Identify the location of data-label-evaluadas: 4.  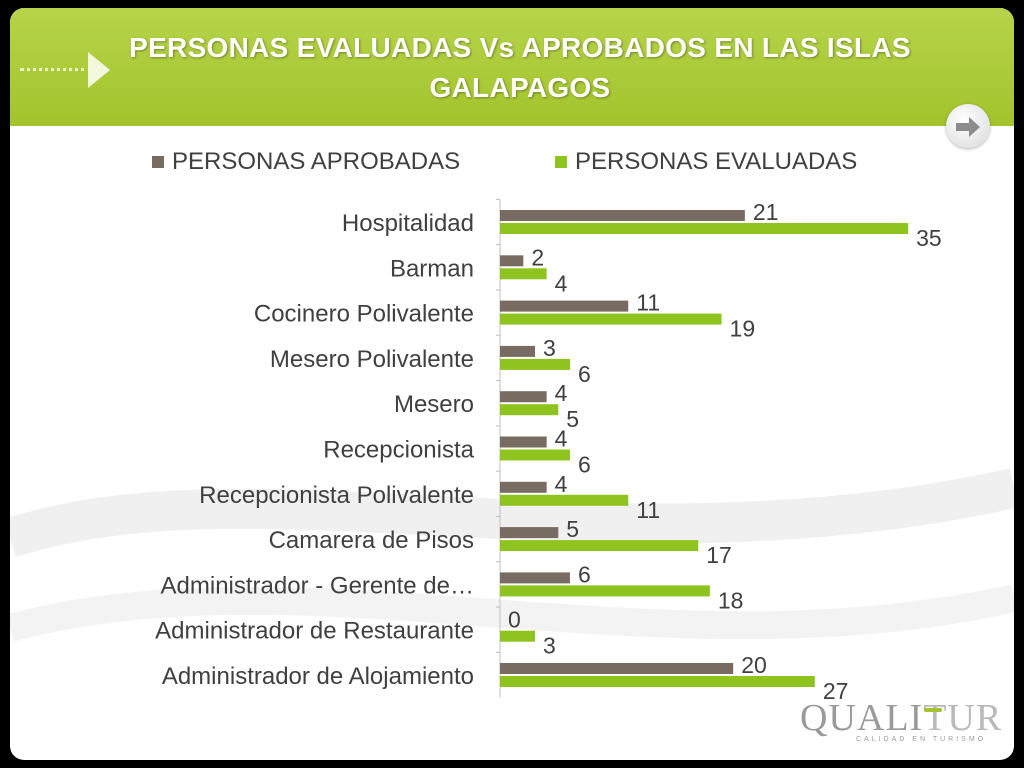
(561, 283).